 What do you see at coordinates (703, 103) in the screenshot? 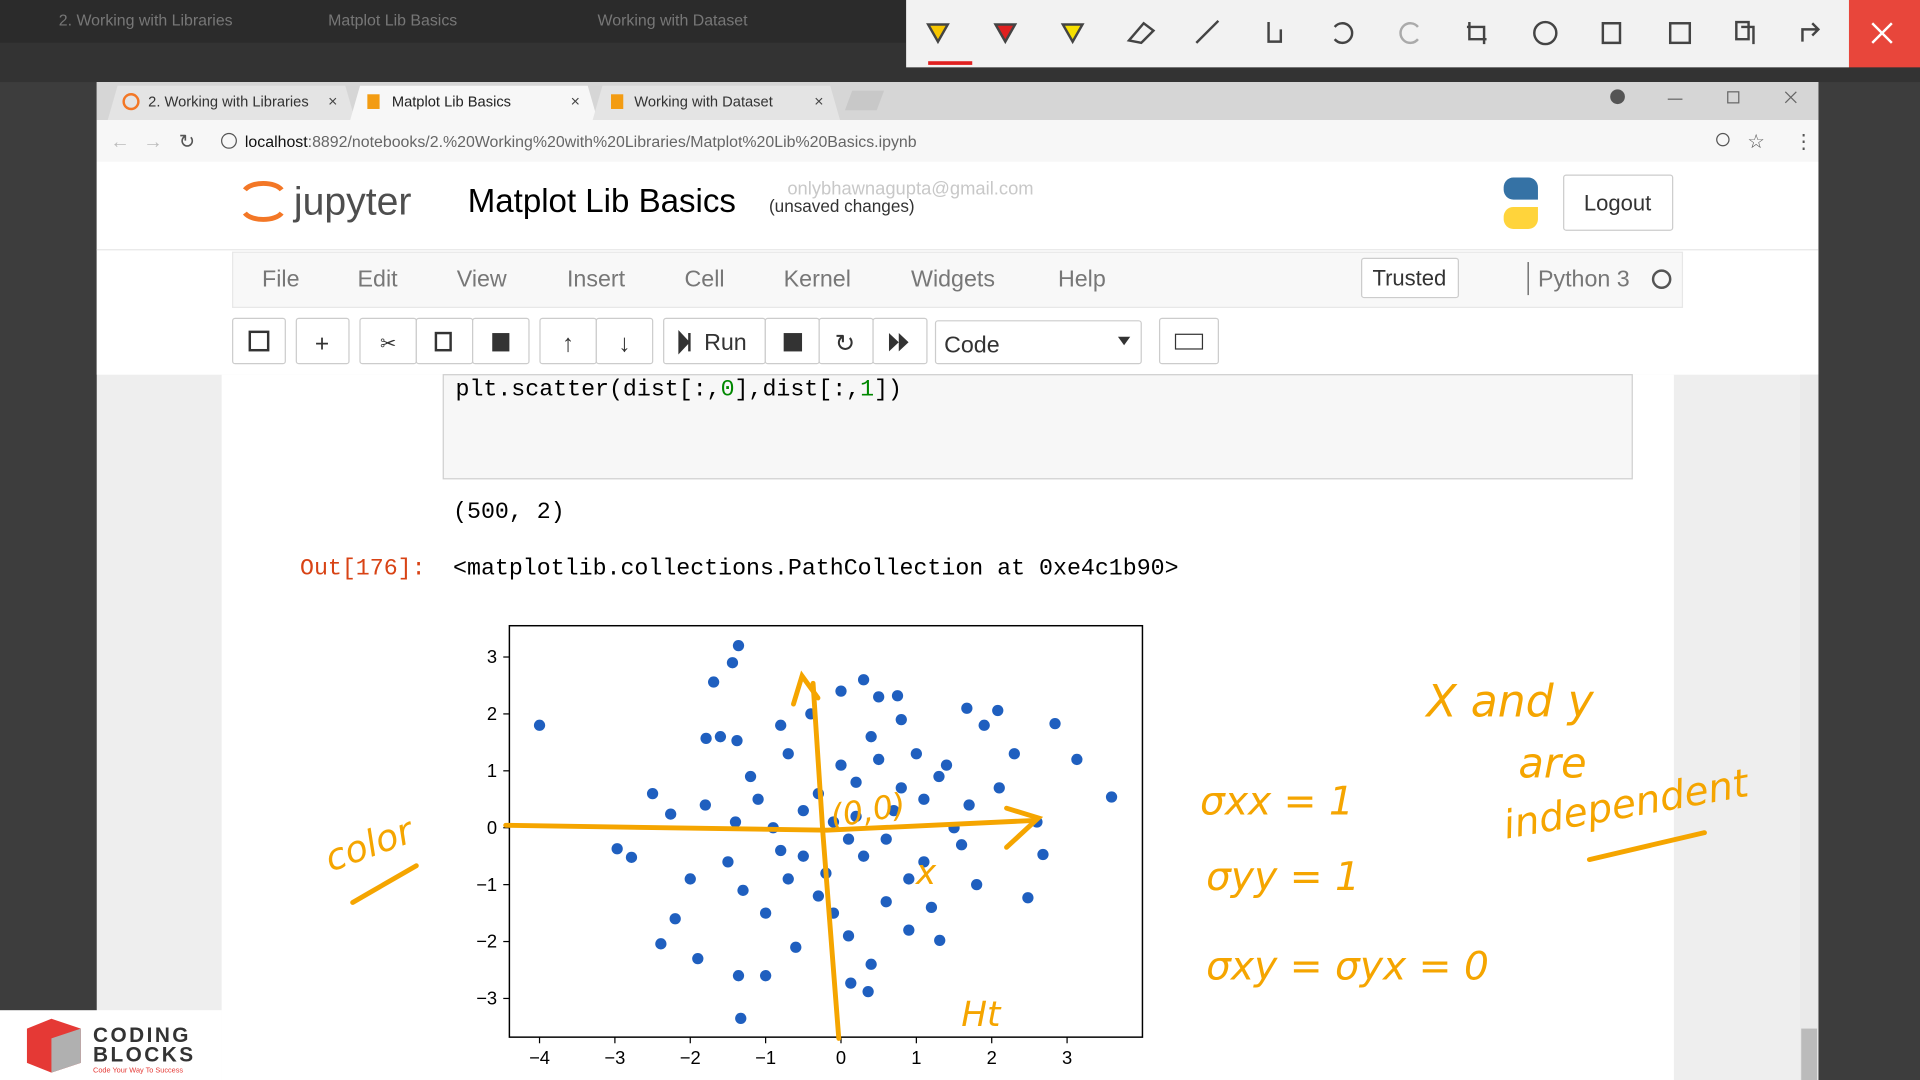
I see `tab-title: Working with Dataset` at bounding box center [703, 103].